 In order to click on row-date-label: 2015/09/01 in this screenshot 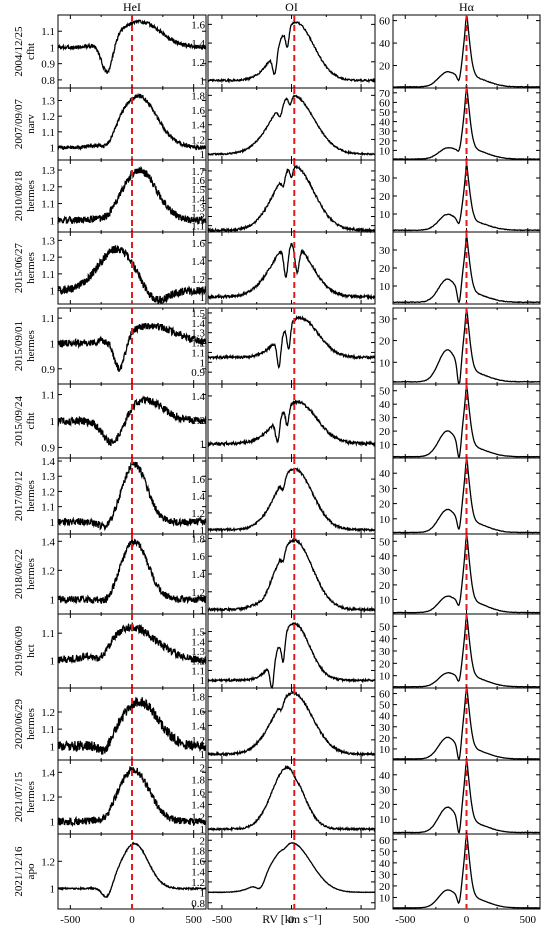, I will do `click(19, 346)`.